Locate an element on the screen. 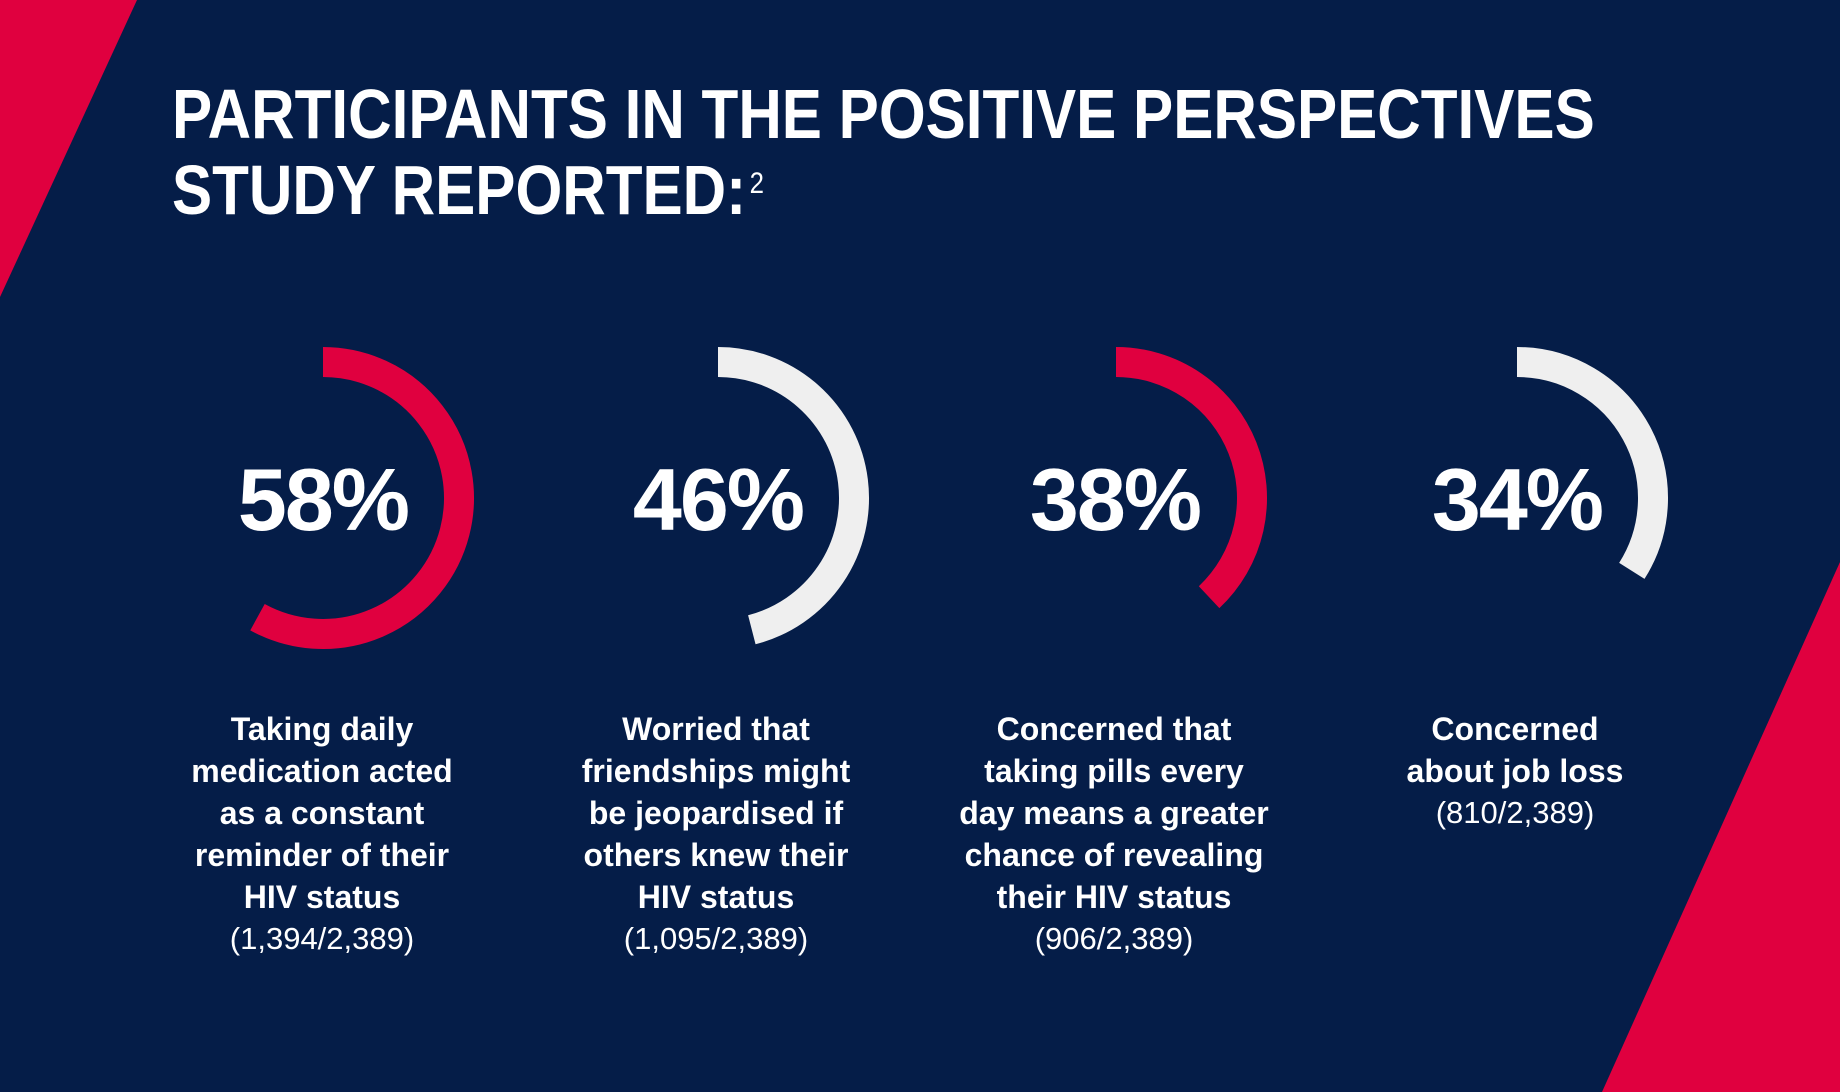 The height and width of the screenshot is (1092, 1840). red-corner-bottom-right is located at coordinates (1721, 827).